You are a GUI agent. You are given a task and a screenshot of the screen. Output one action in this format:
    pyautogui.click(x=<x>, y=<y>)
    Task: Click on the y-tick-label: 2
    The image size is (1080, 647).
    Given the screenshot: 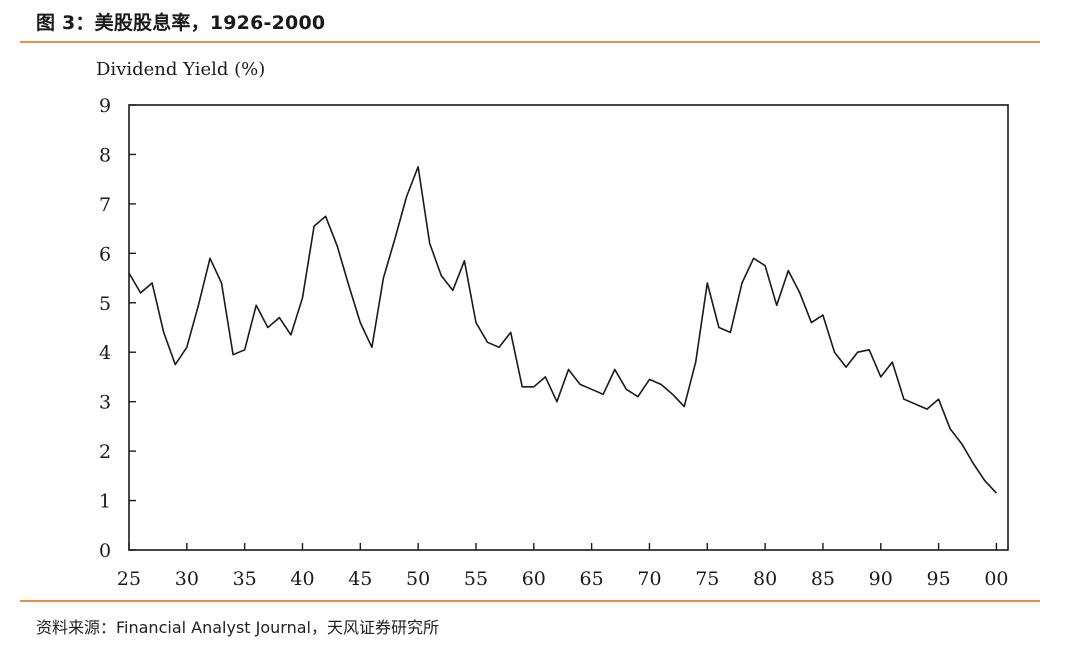 What is the action you would take?
    pyautogui.click(x=105, y=452)
    